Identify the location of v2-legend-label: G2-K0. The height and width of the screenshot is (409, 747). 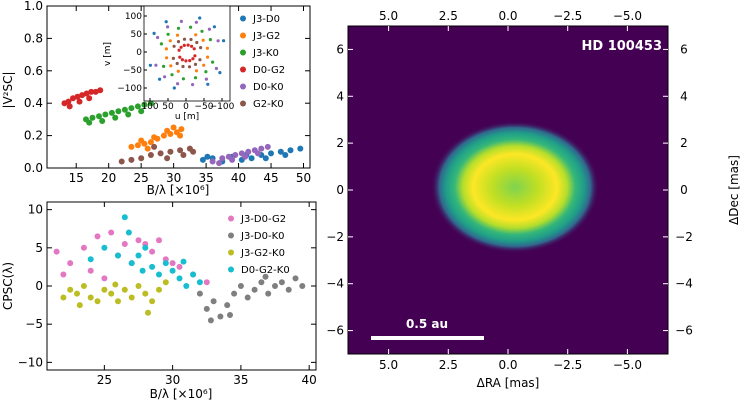
(268, 104).